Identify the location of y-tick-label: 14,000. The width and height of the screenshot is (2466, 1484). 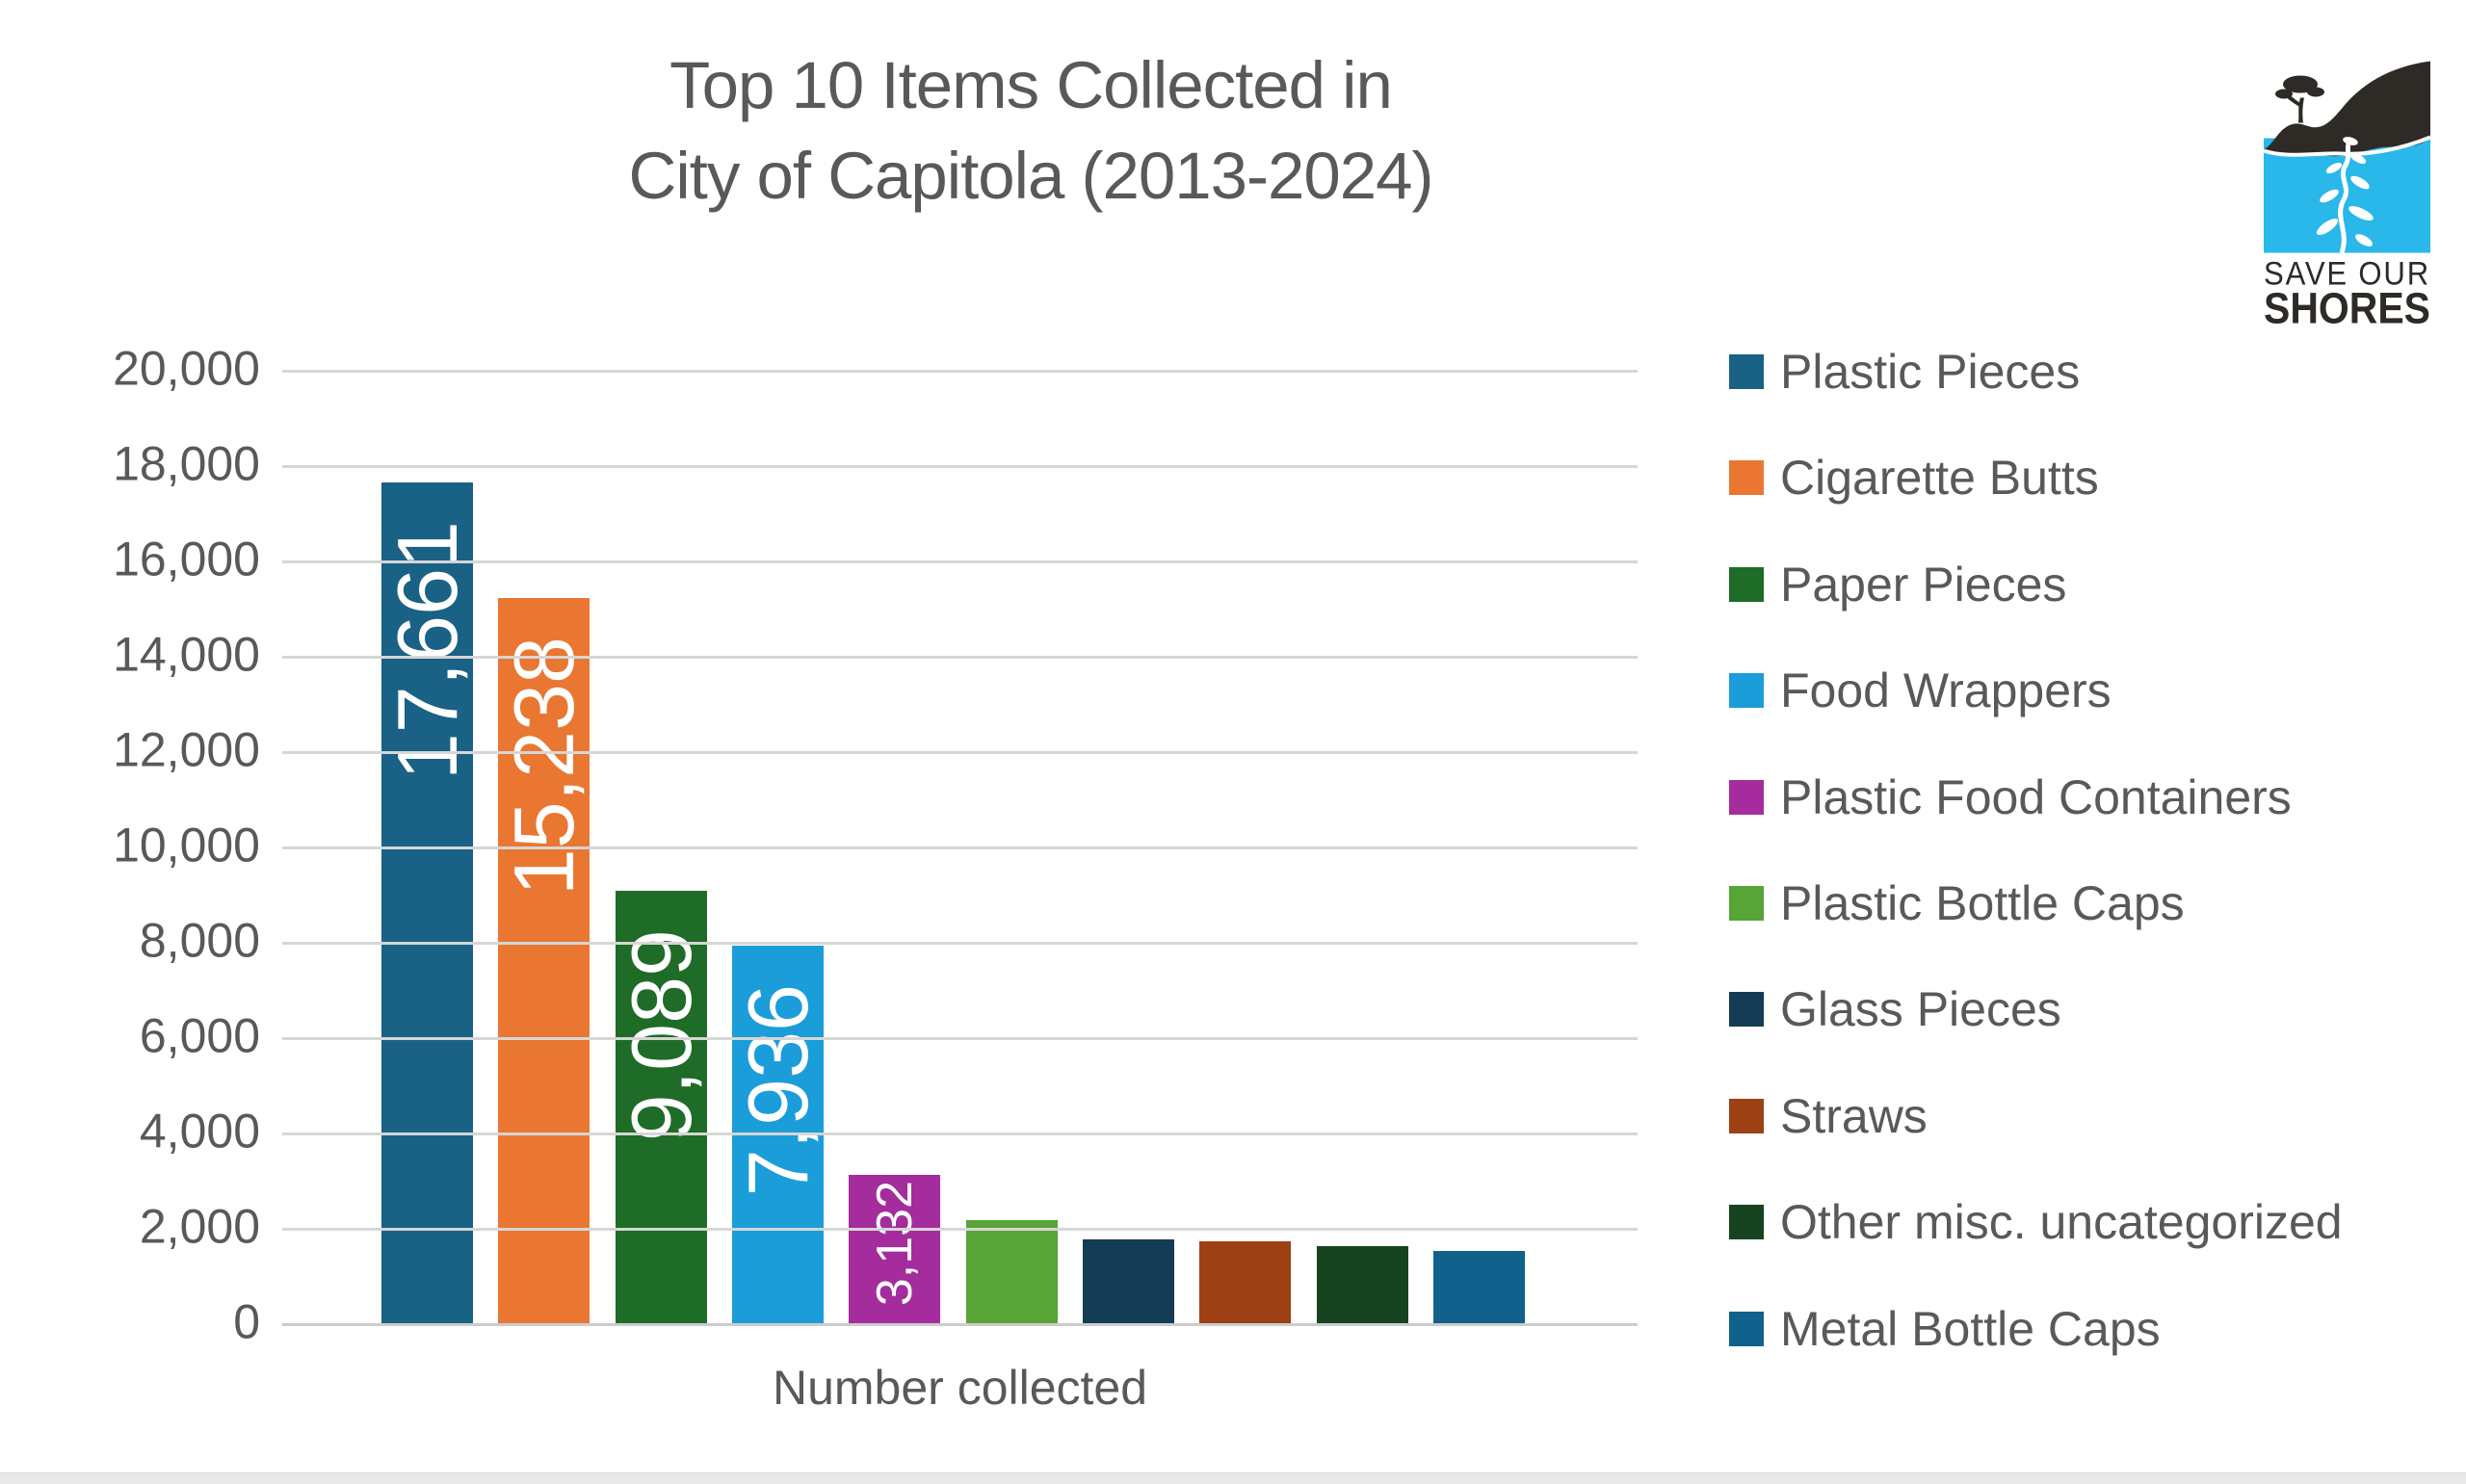
(186, 654).